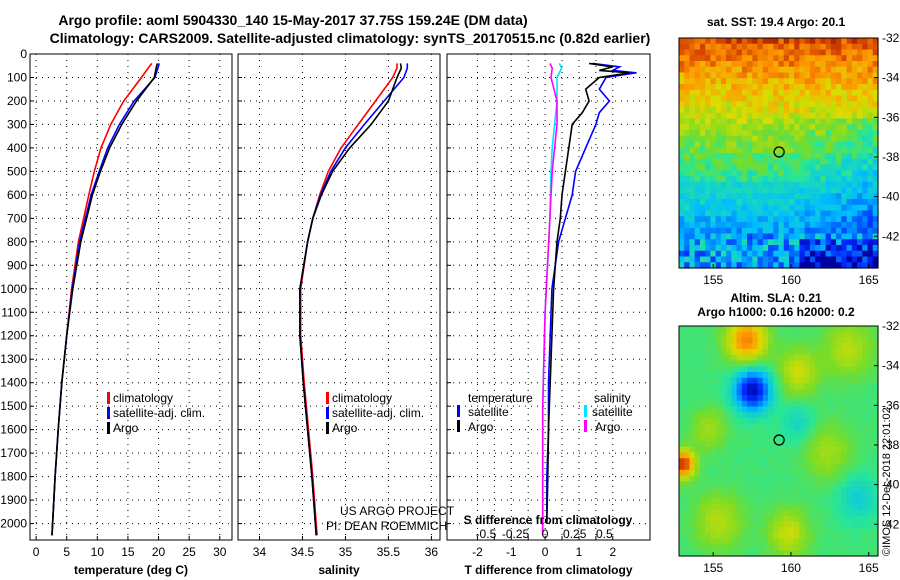 Image resolution: width=900 pixels, height=580 pixels. I want to click on legend-label-1: satellite-adj. clim., so click(159, 413).